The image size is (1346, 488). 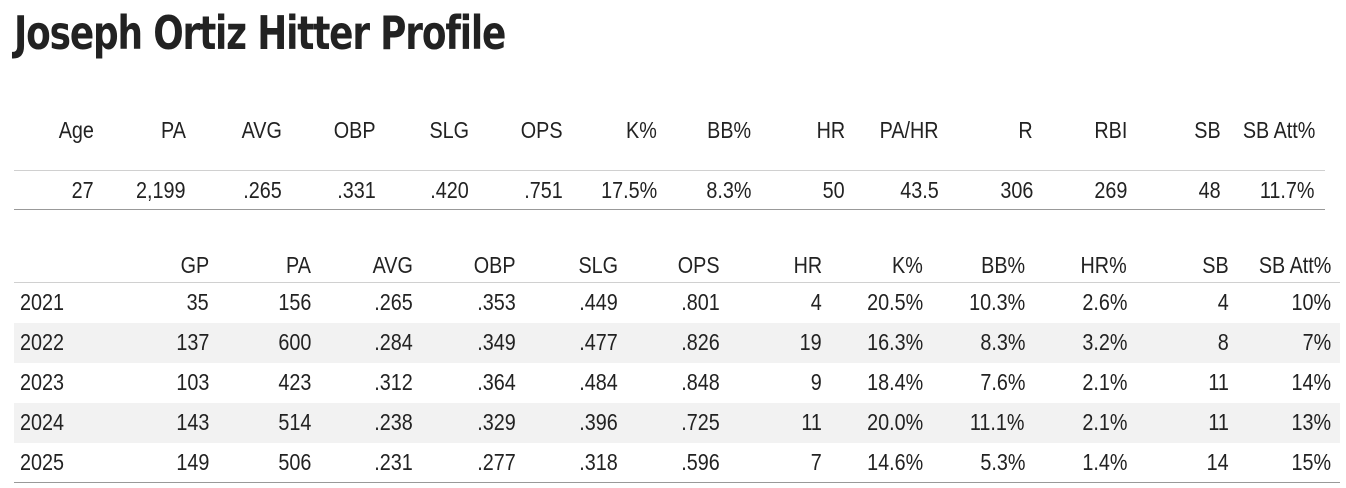 I want to click on career-header-avg: AVG, so click(x=261, y=130).